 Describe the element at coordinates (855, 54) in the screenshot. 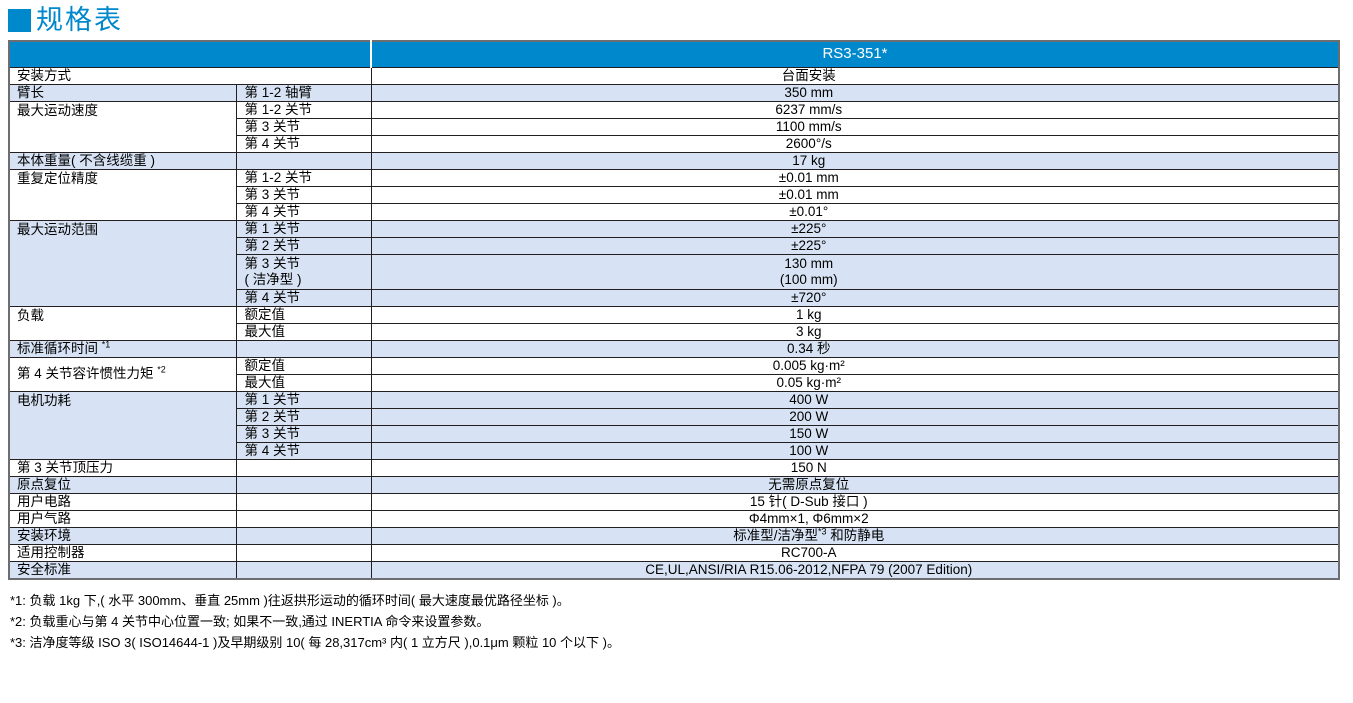

I see `header-model-cell: RS3-351*` at that location.